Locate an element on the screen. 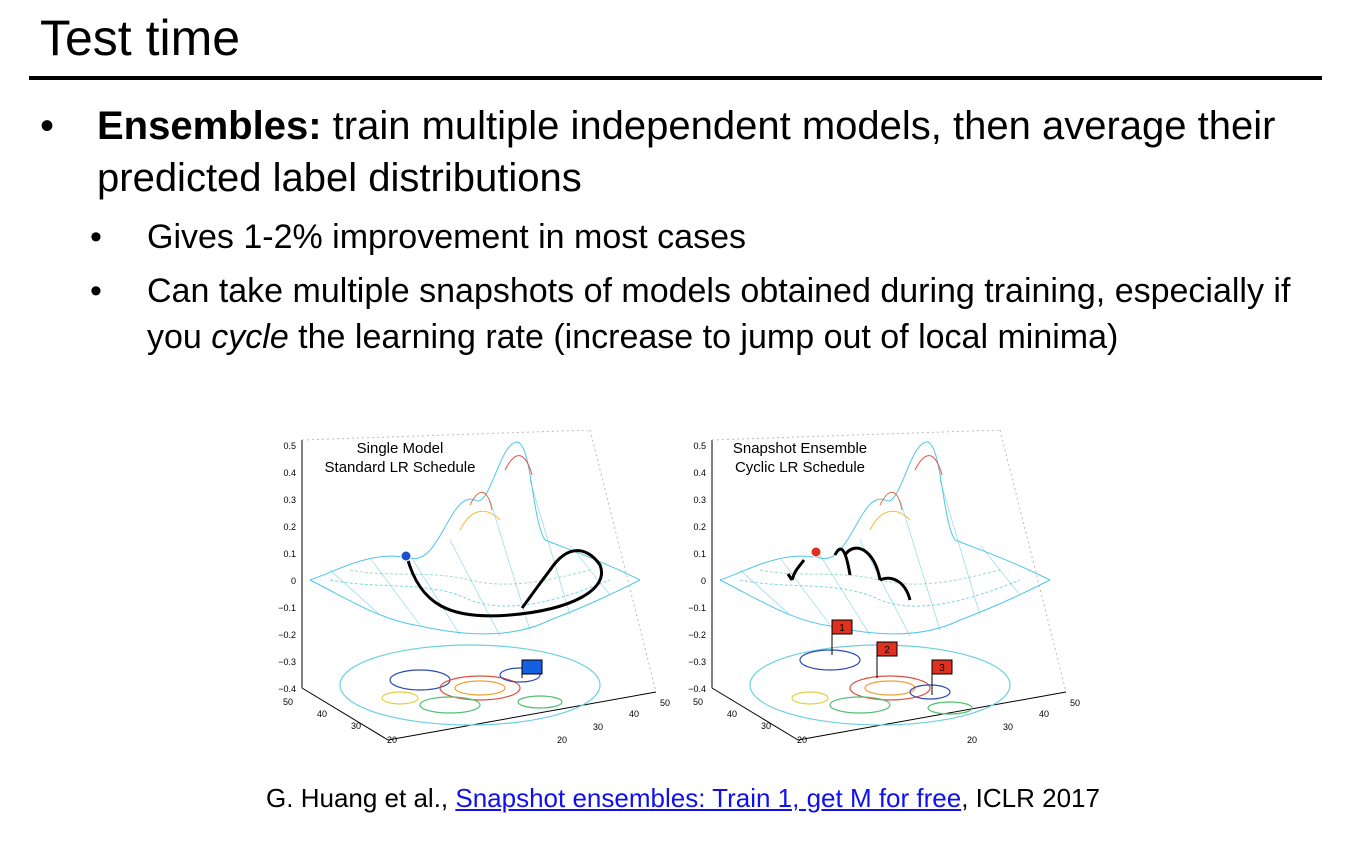  snapshot-flags: 1 2 3 is located at coordinates (892, 657).